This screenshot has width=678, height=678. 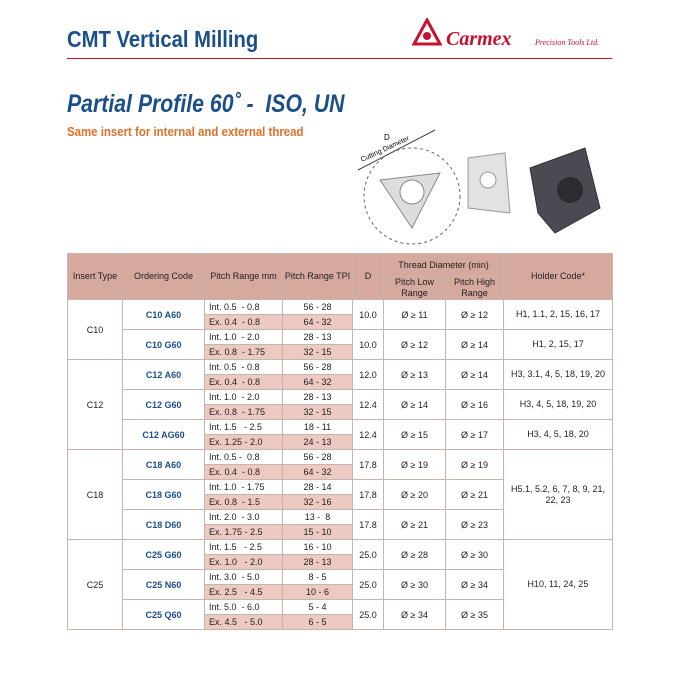 What do you see at coordinates (558, 374) in the screenshot?
I see `holder-code: H3, 3.1, 4, 5, 18, 19, 20` at bounding box center [558, 374].